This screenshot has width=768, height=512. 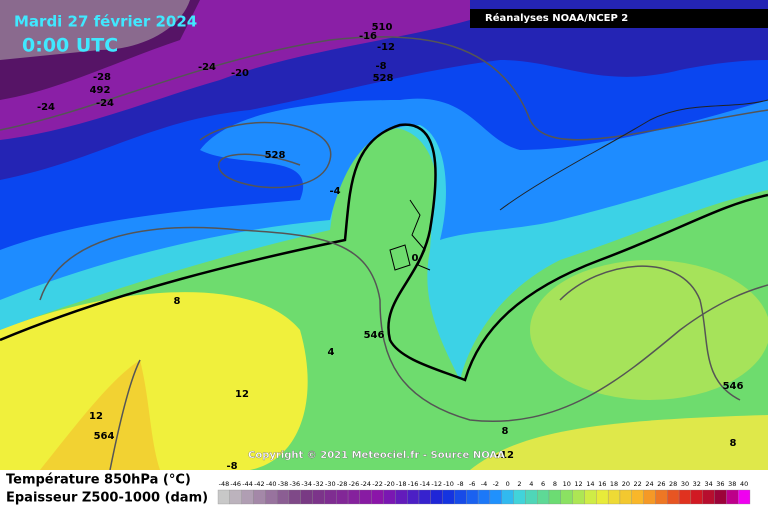 I want to click on scale-label: 24, so click(x=649, y=484).